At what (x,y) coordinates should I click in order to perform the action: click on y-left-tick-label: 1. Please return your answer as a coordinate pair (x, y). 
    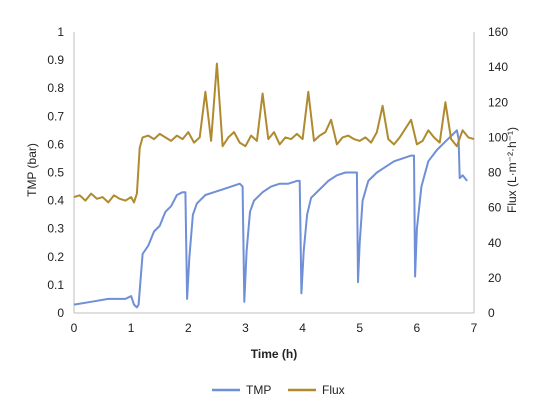
    Looking at the image, I should click on (60, 32).